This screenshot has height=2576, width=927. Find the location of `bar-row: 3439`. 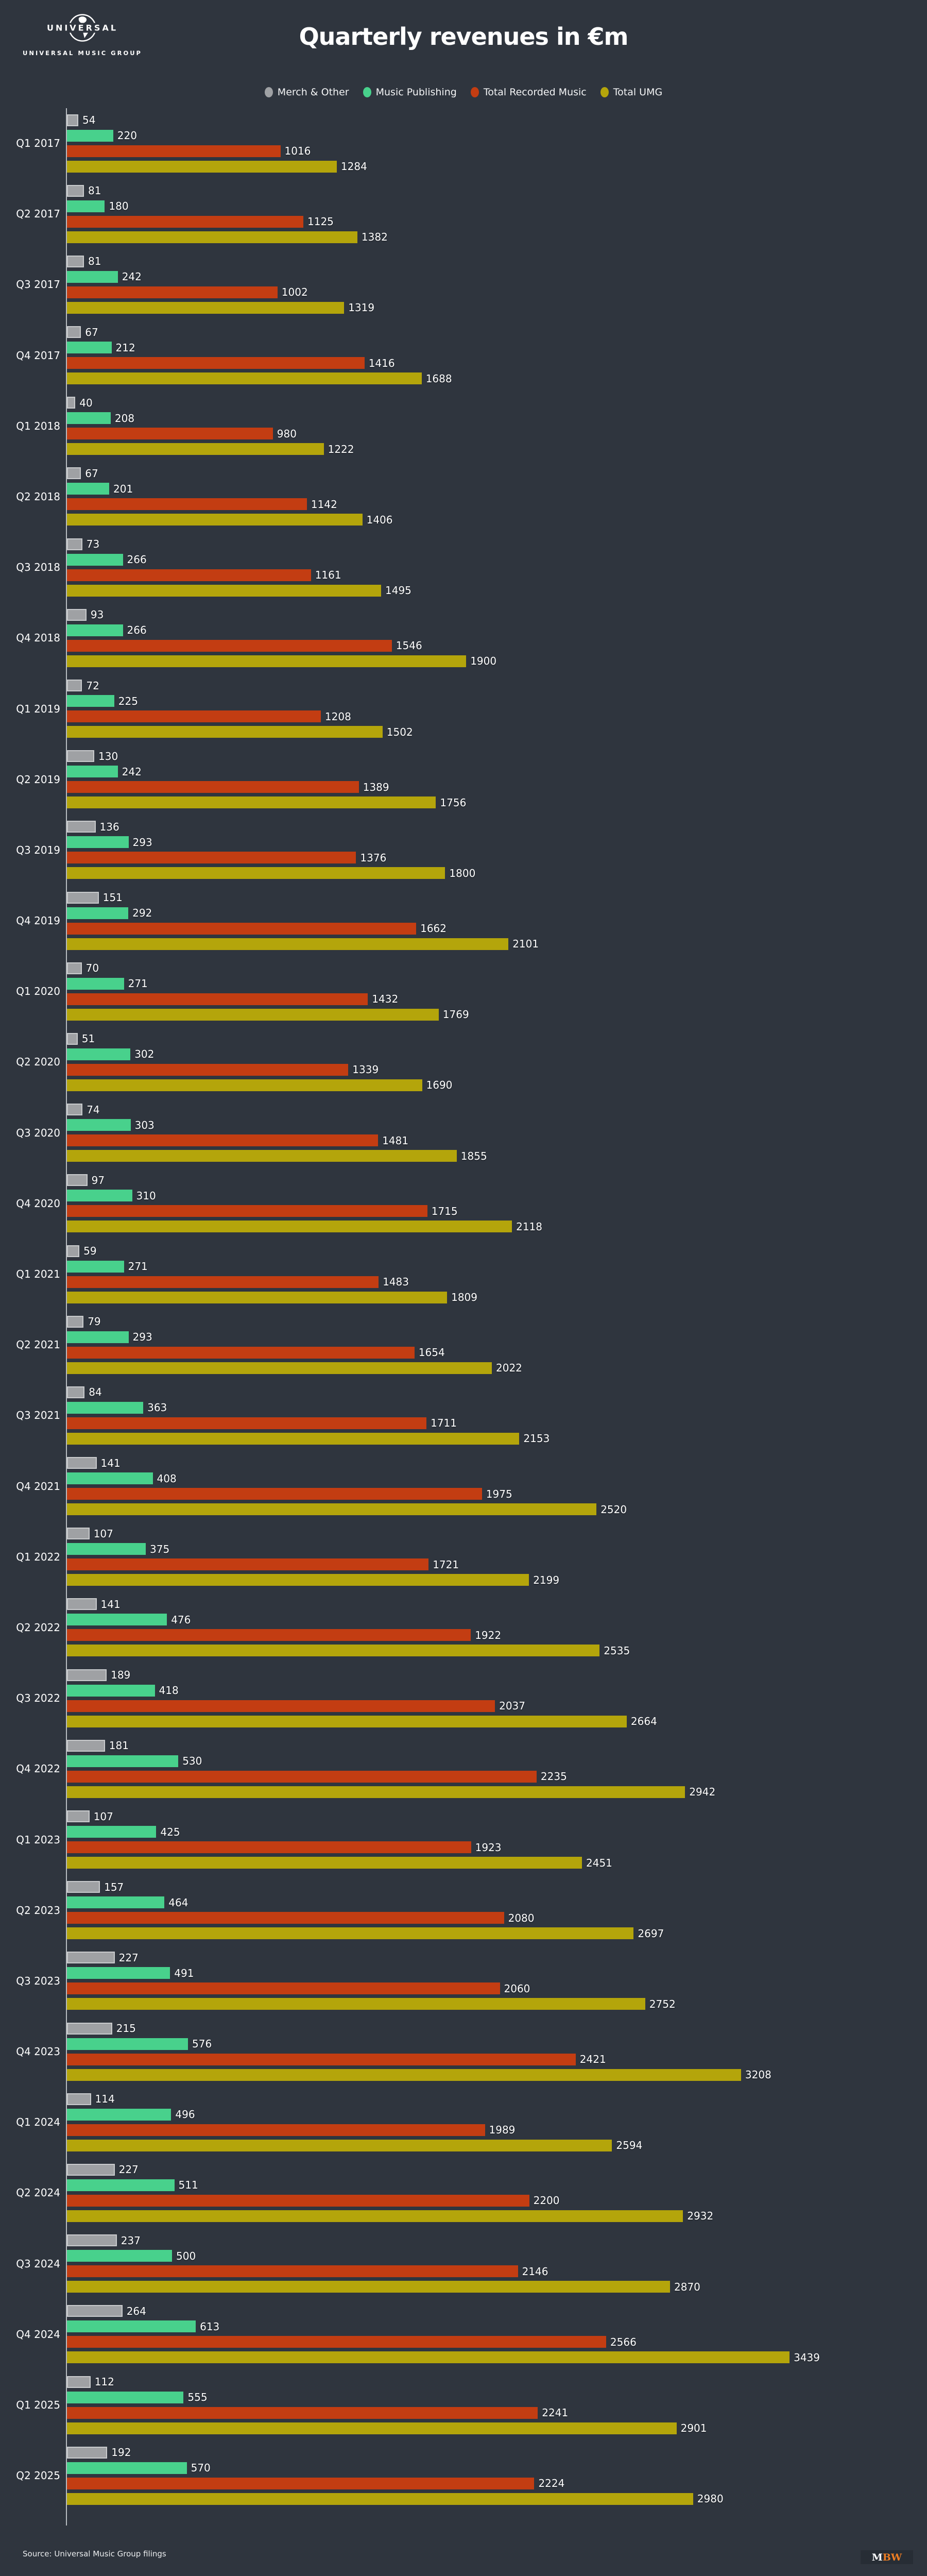

bar-row: 3439 is located at coordinates (468, 2357).